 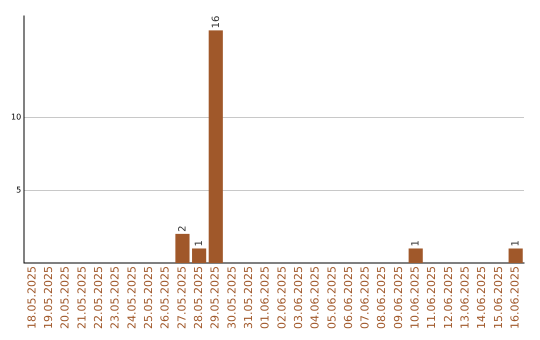 I want to click on x-tick-label: 21.05.2025, so click(x=81, y=298).